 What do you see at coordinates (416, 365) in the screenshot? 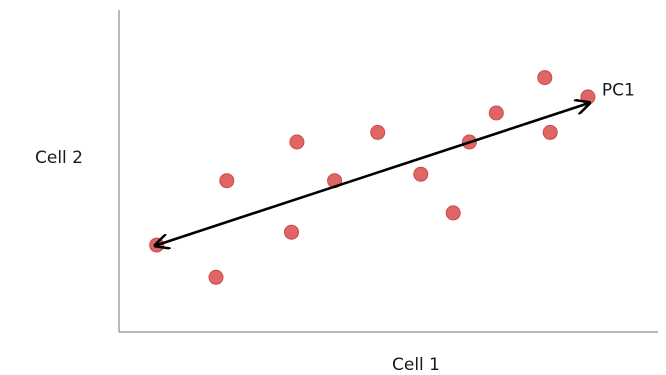
I see `x-axis-title: Cell 1` at bounding box center [416, 365].